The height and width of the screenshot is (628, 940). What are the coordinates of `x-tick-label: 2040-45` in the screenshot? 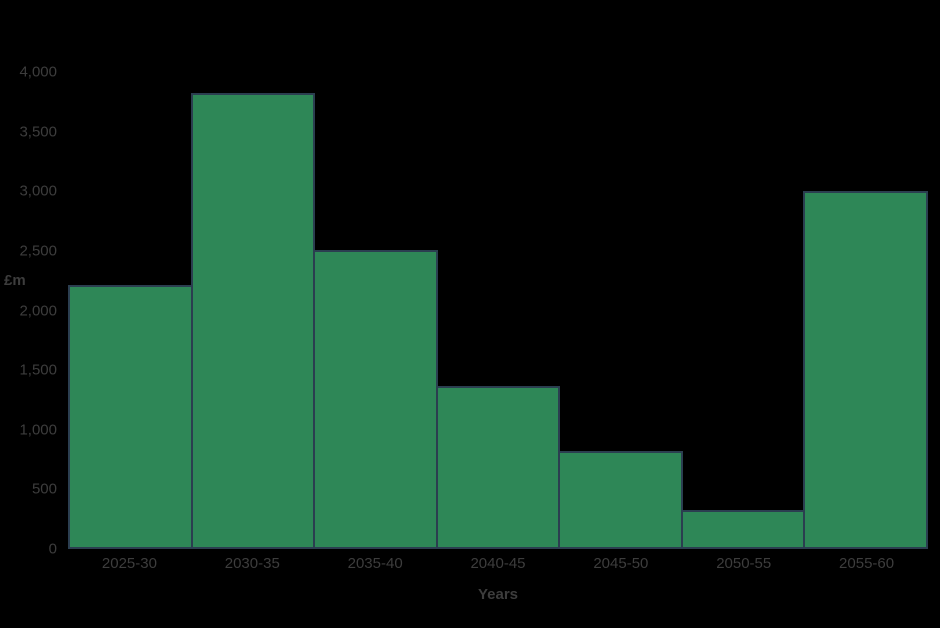 It's located at (498, 563).